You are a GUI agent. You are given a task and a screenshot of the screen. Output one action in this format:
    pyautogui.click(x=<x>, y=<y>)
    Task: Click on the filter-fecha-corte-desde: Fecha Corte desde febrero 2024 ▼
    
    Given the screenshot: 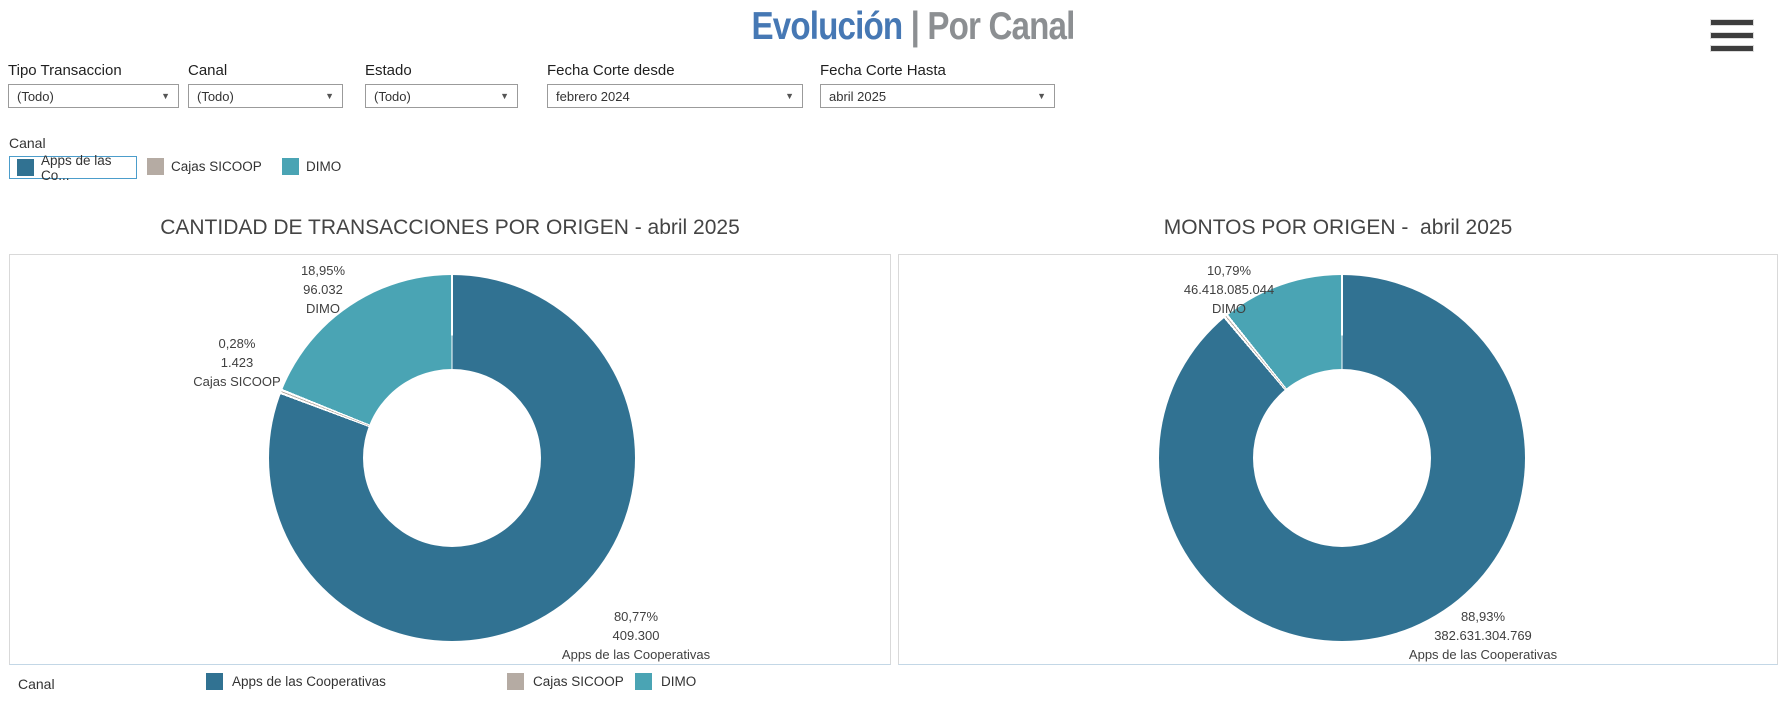 What is the action you would take?
    pyautogui.click(x=675, y=84)
    